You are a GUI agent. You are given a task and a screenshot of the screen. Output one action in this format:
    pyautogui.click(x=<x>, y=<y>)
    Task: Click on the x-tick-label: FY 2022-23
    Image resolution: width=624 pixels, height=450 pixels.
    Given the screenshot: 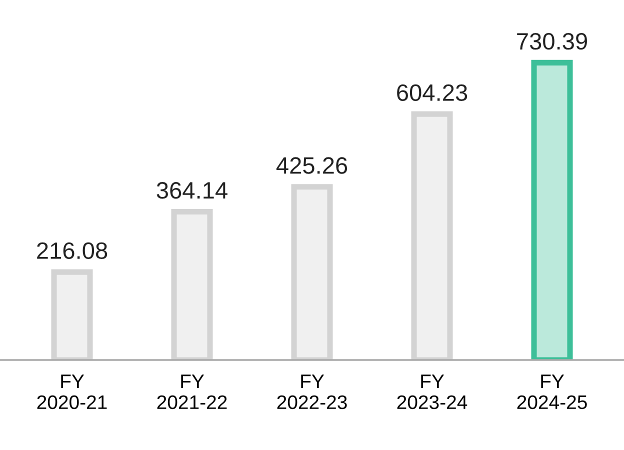 What is the action you would take?
    pyautogui.click(x=312, y=392)
    